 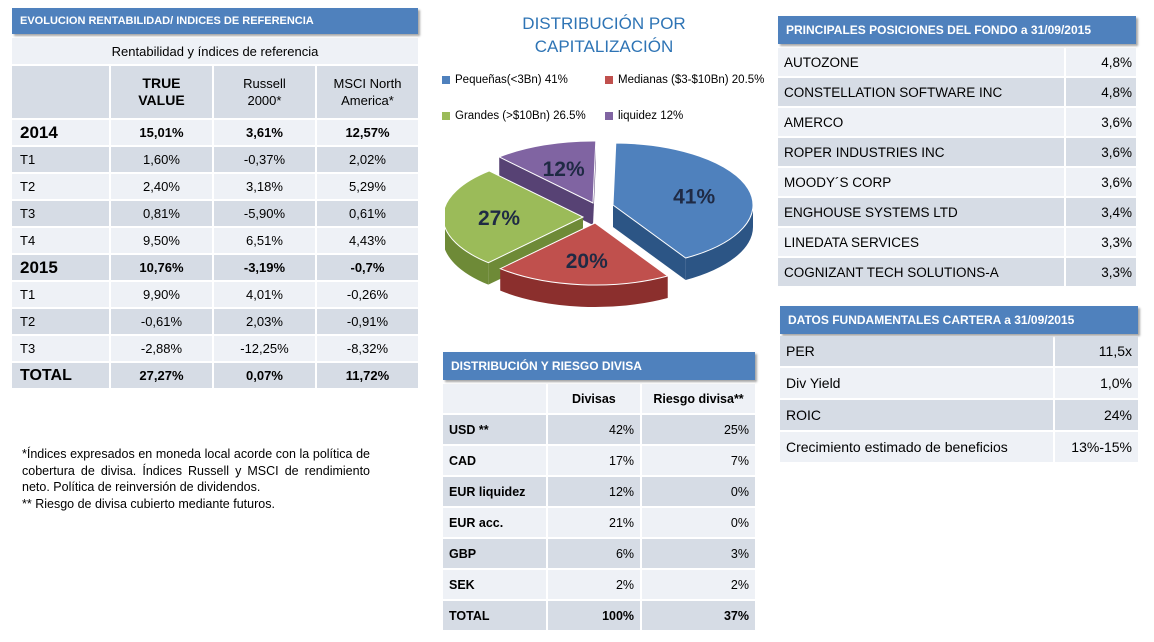 I want to click on row-value: 0,07%, so click(x=264, y=375).